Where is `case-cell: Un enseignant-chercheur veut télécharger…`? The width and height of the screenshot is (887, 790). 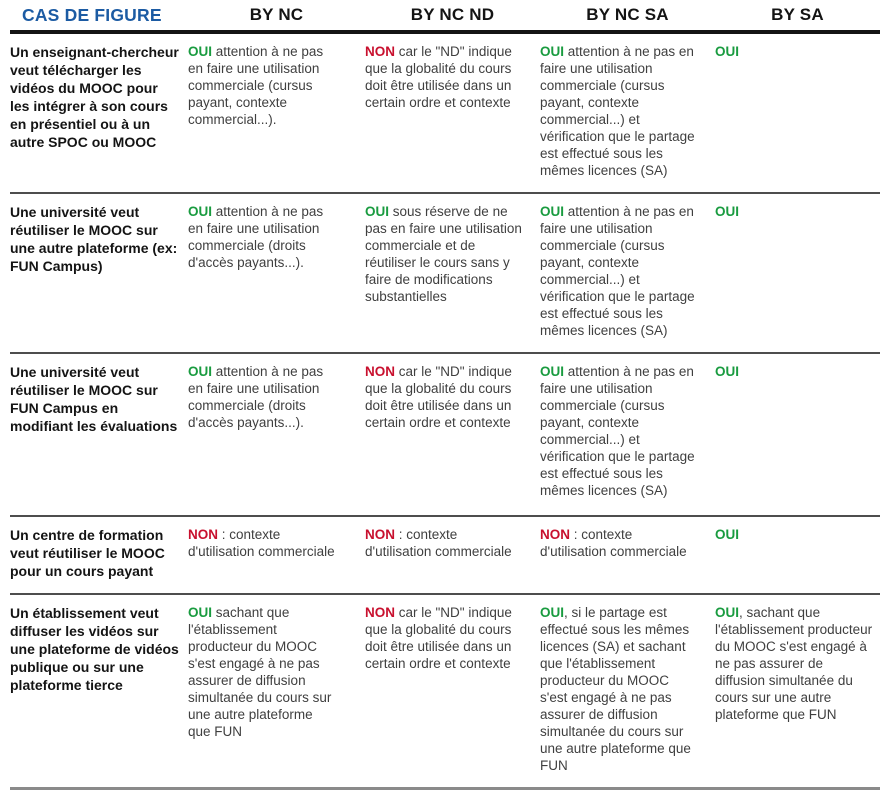
case-cell: Un enseignant-chercheur veut télécharger… is located at coordinates (94, 97).